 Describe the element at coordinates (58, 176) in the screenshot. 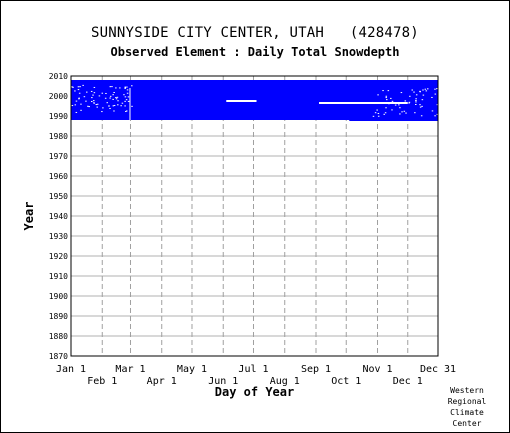

I see `y-tick-label: 1960` at that location.